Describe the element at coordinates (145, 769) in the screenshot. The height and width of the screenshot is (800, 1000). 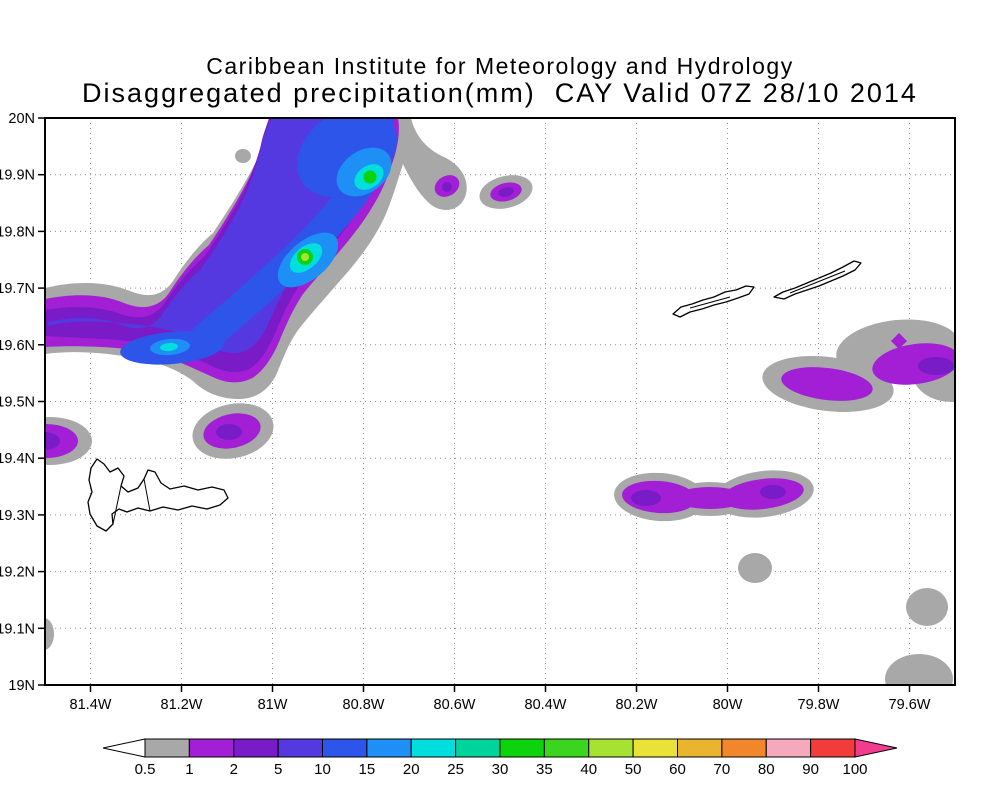
I see `colorbar-tick-label: 0.5` at that location.